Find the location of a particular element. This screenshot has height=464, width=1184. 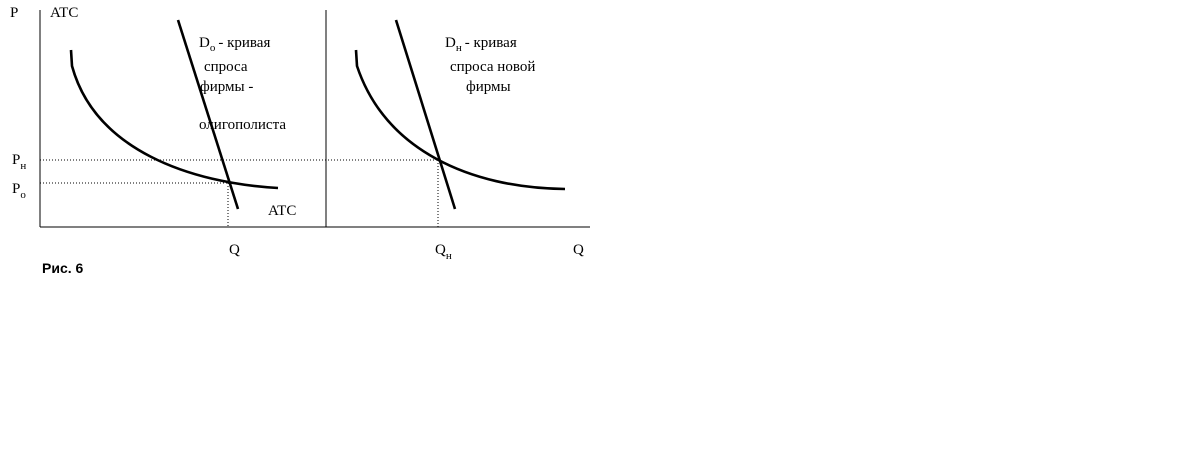

demand-label: Dо - кривая is located at coordinates (234, 44).